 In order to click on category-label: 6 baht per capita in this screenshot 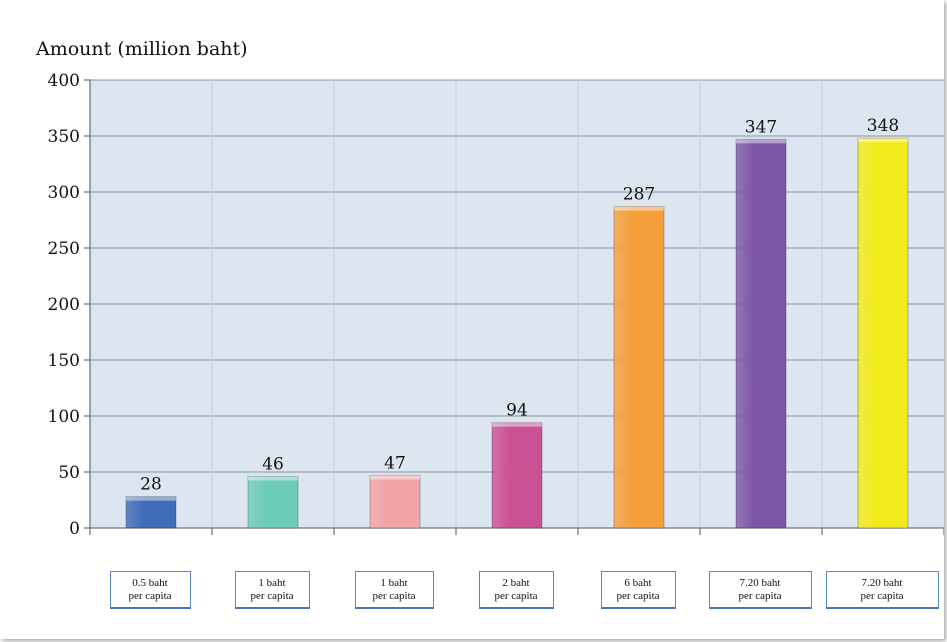, I will do `click(638, 590)`.